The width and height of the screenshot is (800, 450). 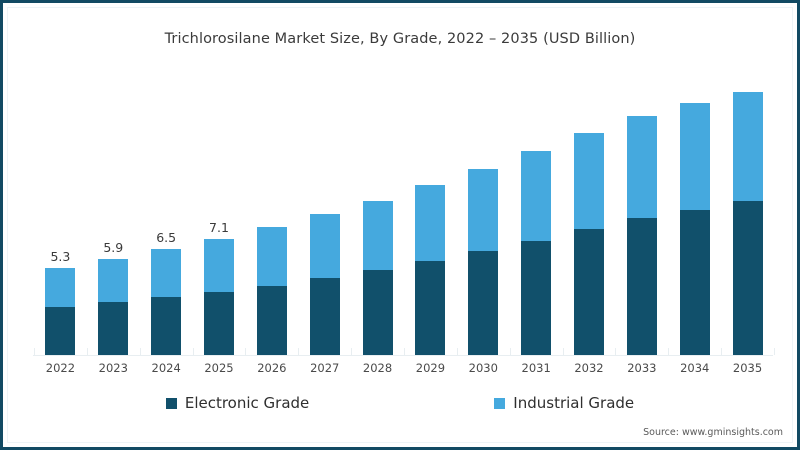 I want to click on x-axis-label-2025: 2025, so click(x=219, y=368).